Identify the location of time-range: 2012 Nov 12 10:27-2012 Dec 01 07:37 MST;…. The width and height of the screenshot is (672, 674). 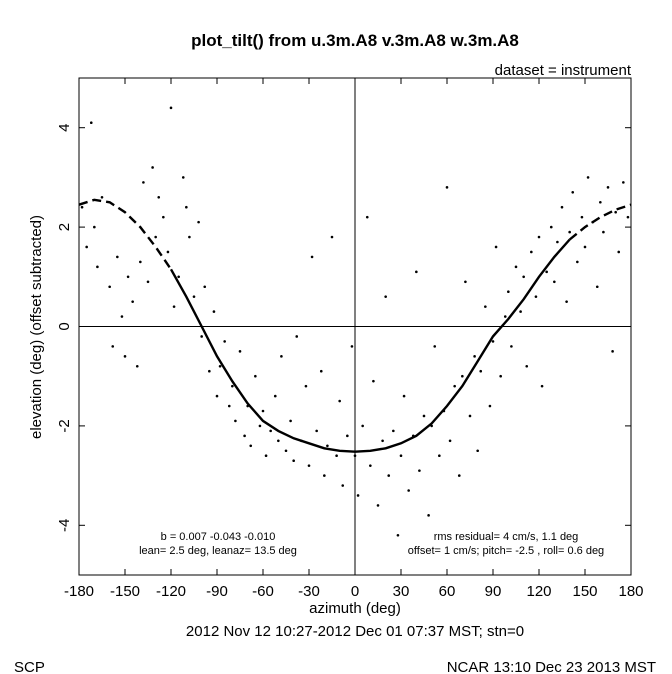
(355, 631).